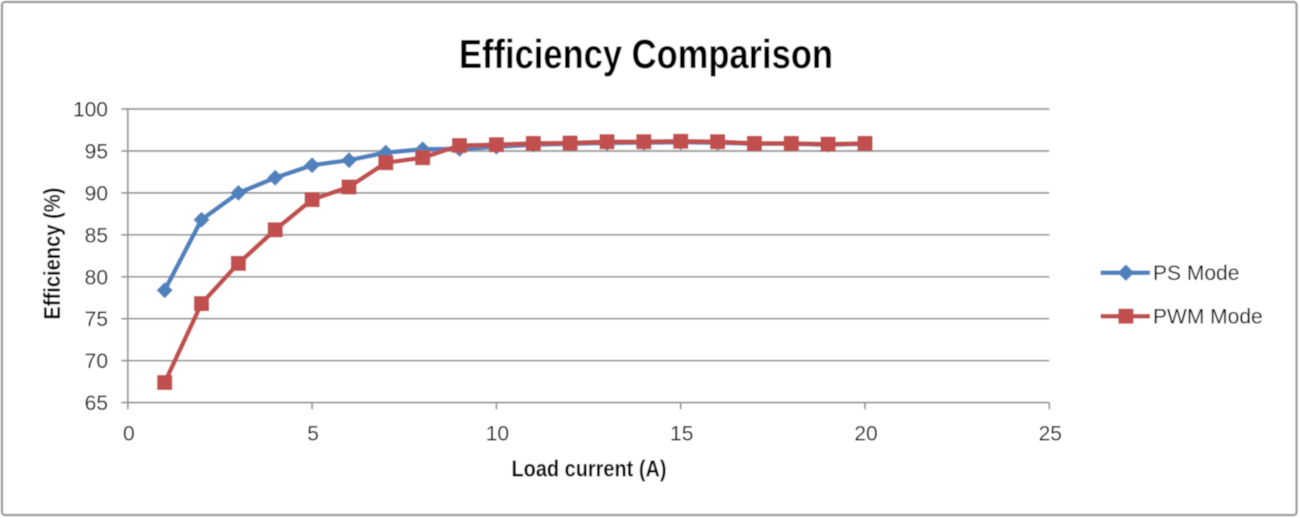  Describe the element at coordinates (52, 254) in the screenshot. I see `svg-text: Efficiency (%)` at that location.